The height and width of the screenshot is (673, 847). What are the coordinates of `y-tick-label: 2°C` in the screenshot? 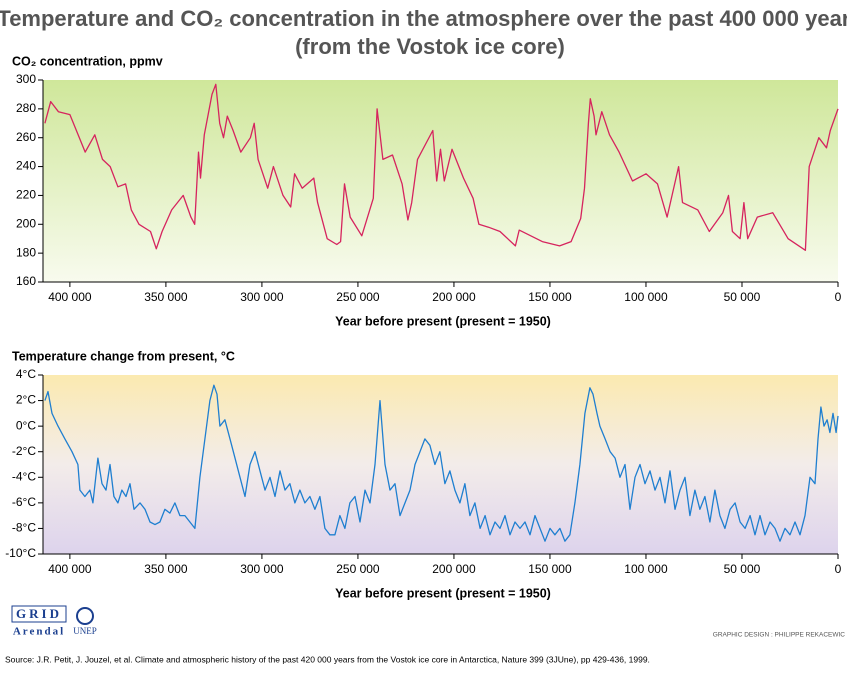 It's located at (26, 400).